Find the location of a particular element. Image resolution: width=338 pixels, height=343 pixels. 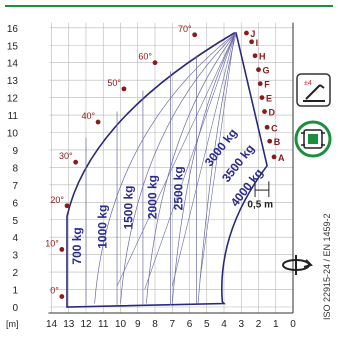

stabilizers-icon is located at coordinates (313, 139).